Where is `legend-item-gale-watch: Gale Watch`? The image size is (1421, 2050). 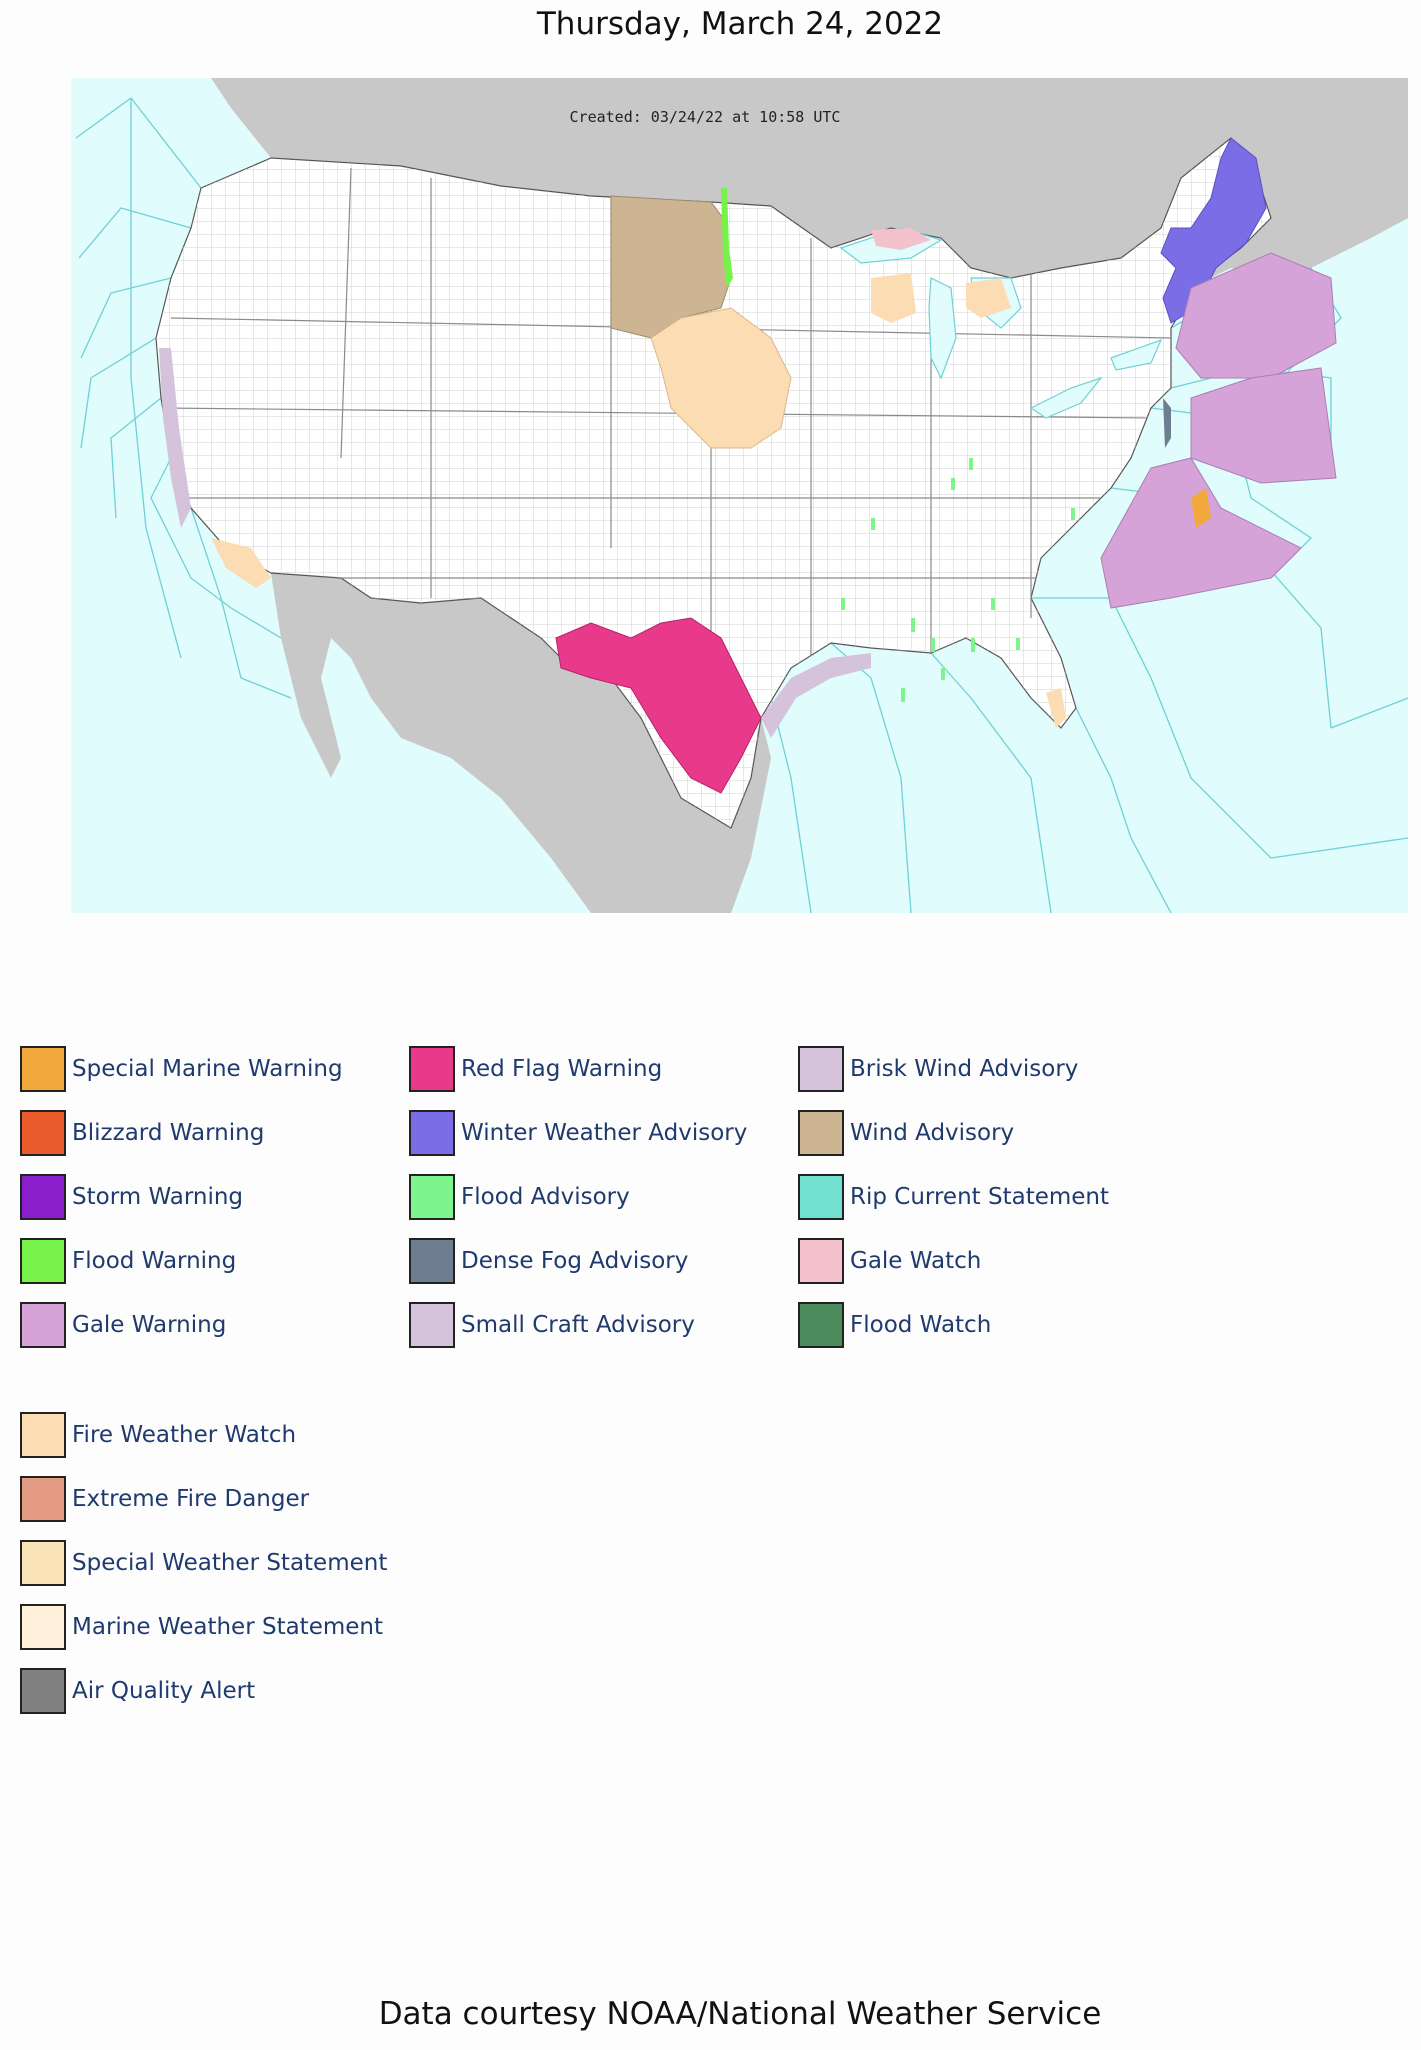
legend-item-gale-watch: Gale Watch is located at coordinates (889, 1261).